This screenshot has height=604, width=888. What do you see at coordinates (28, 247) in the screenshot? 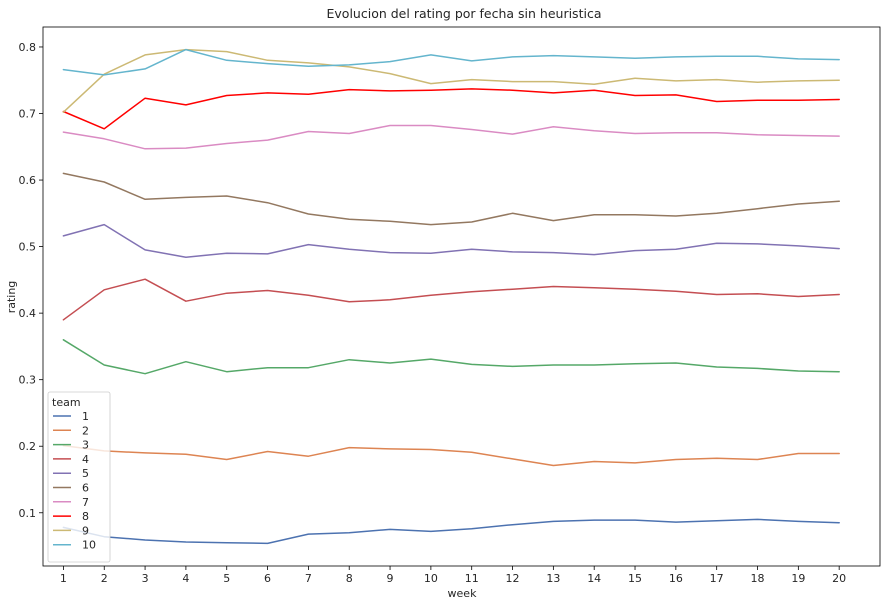
I see `y-tick-label: 0.5` at bounding box center [28, 247].